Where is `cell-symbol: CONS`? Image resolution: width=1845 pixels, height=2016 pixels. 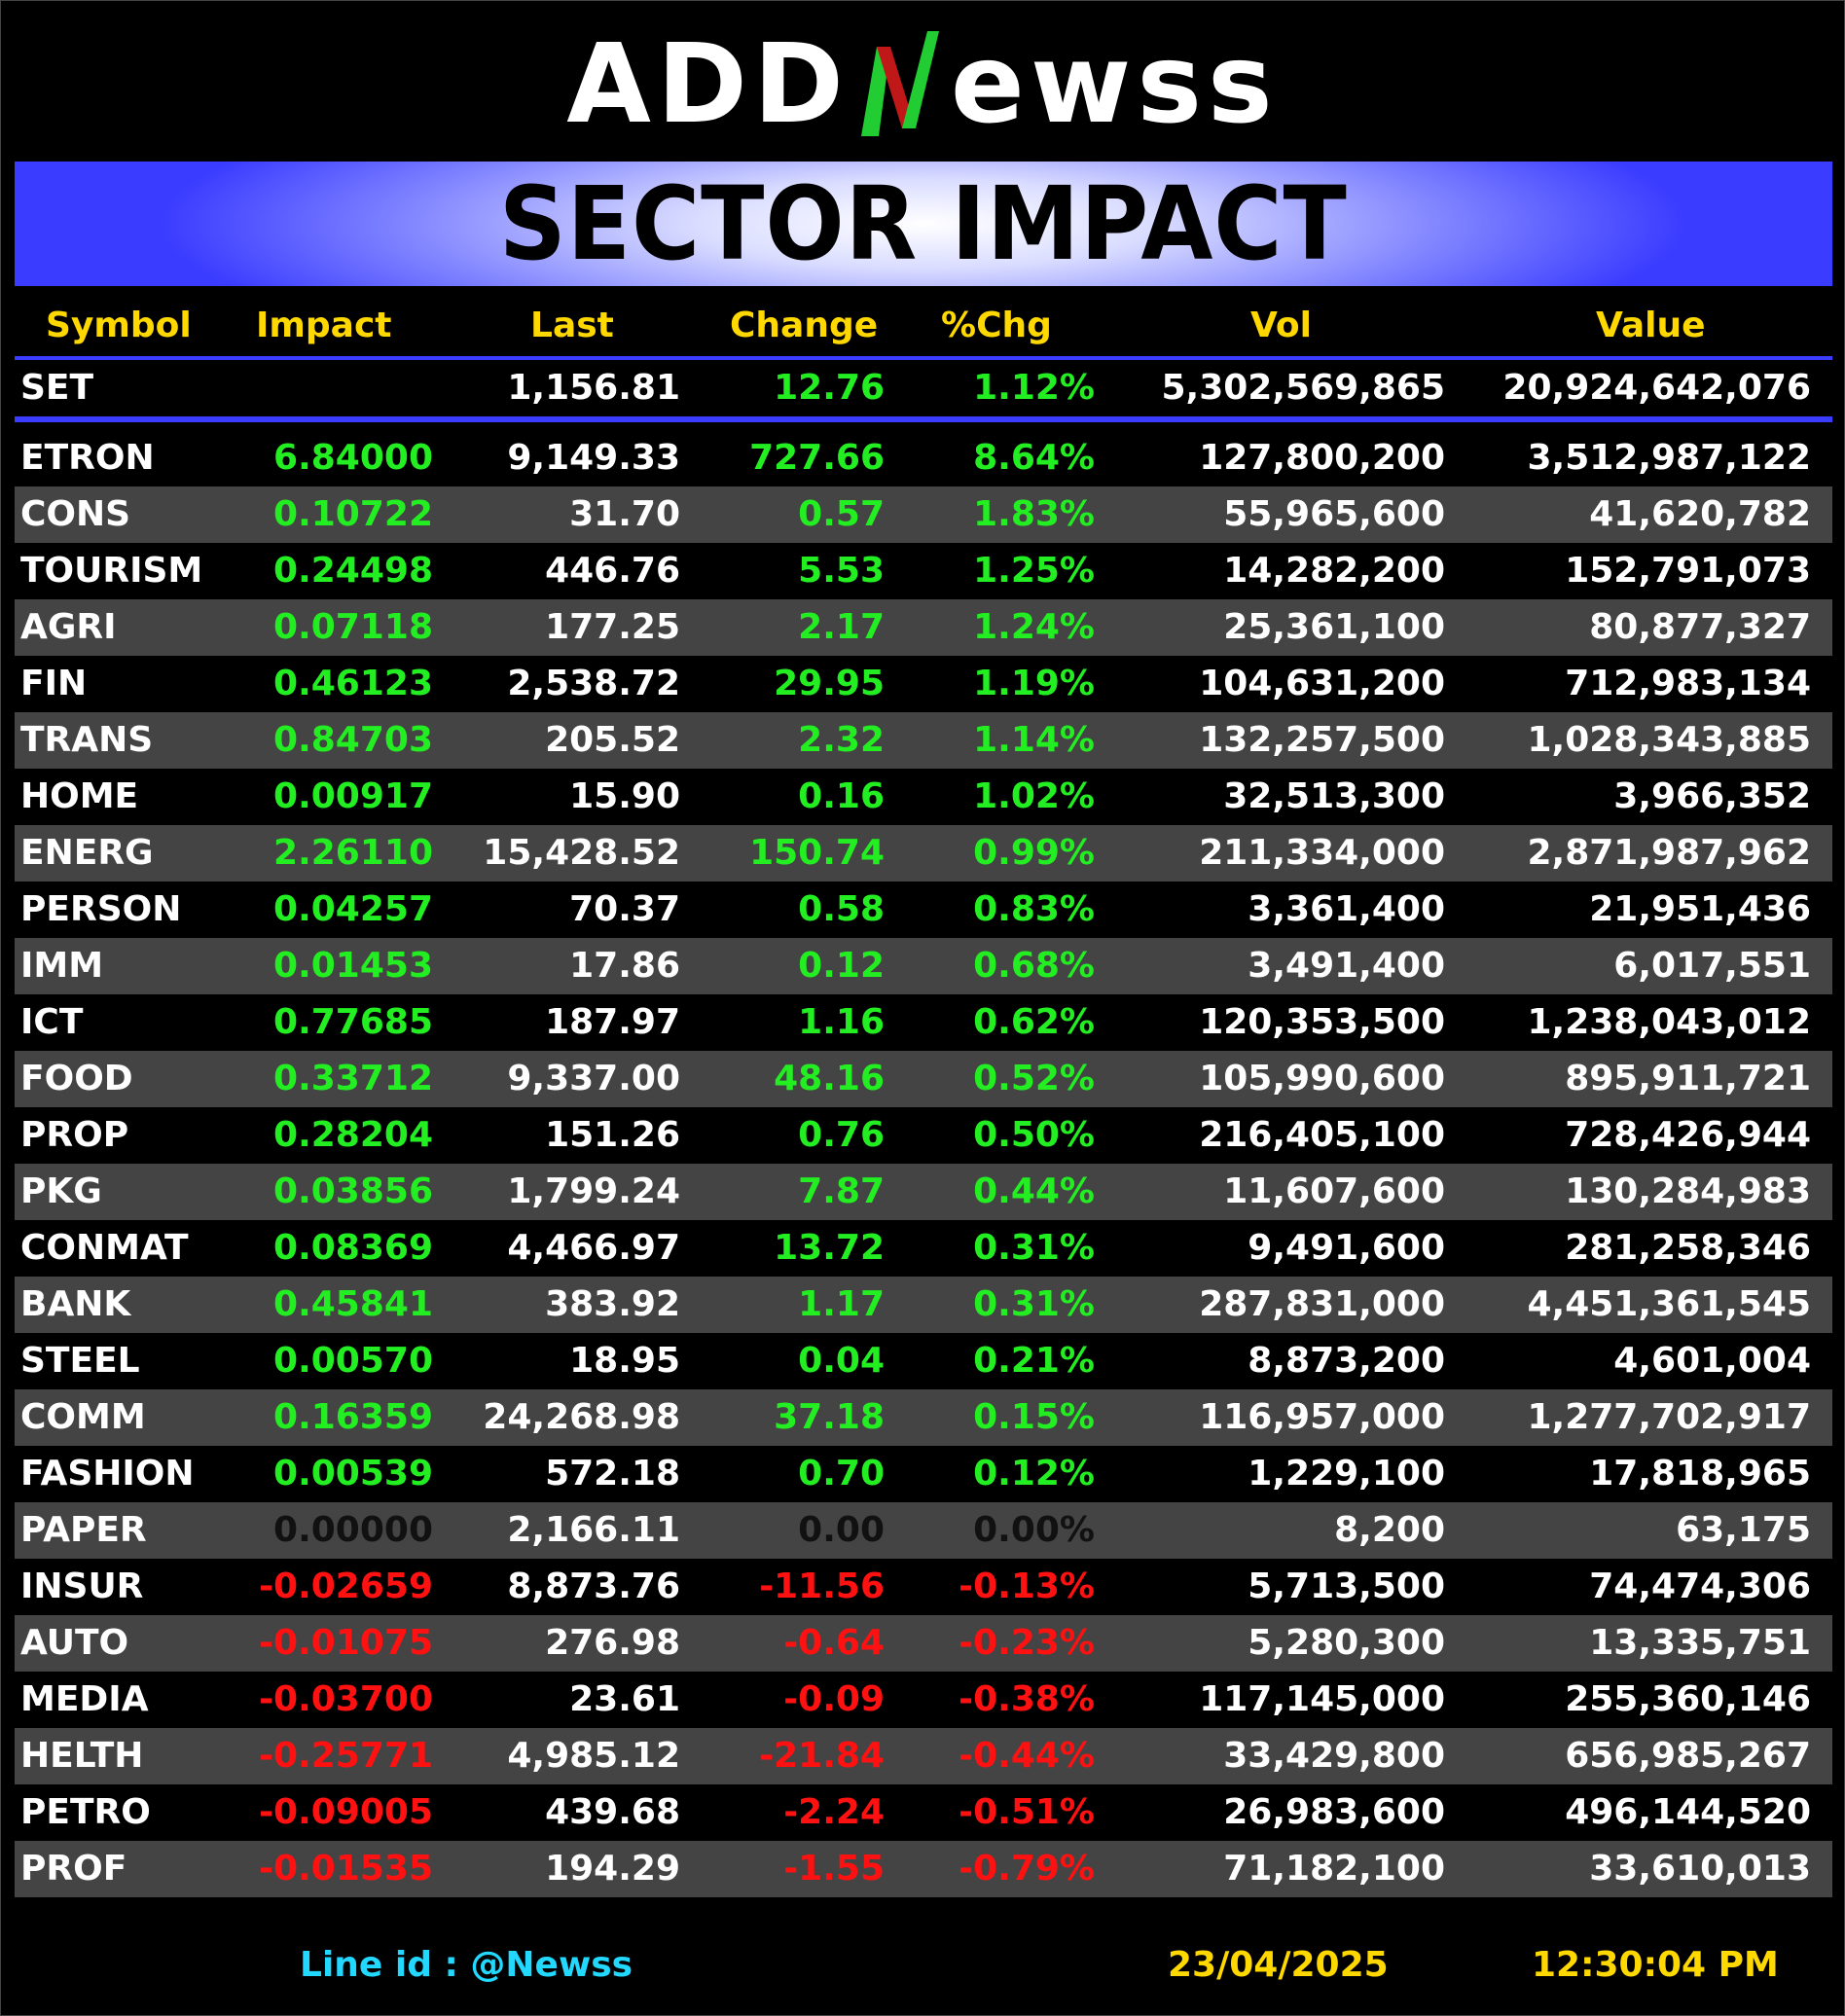
cell-symbol: CONS is located at coordinates (75, 514).